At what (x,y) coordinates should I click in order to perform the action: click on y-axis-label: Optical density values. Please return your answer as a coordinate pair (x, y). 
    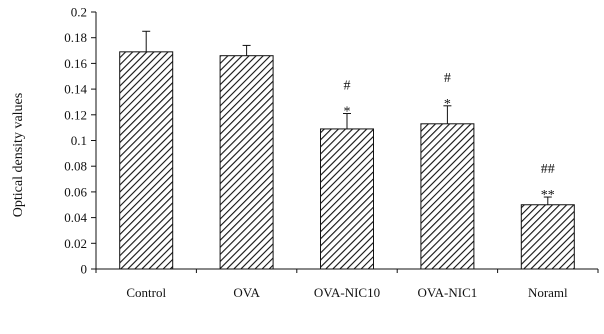
    Looking at the image, I should click on (18, 155).